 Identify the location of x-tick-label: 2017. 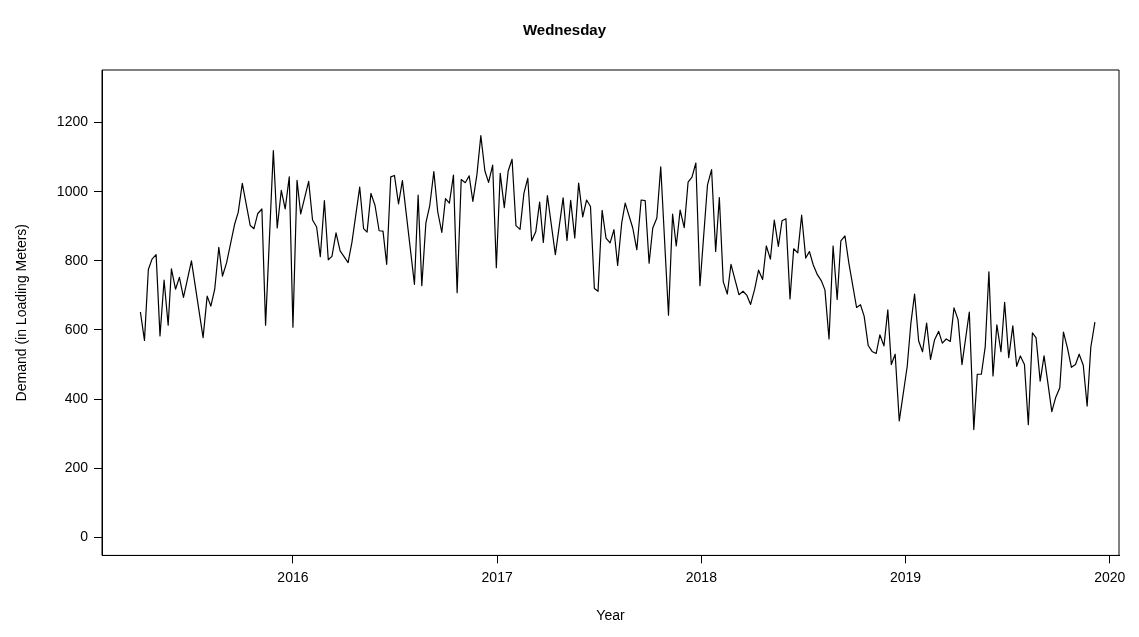
(497, 576).